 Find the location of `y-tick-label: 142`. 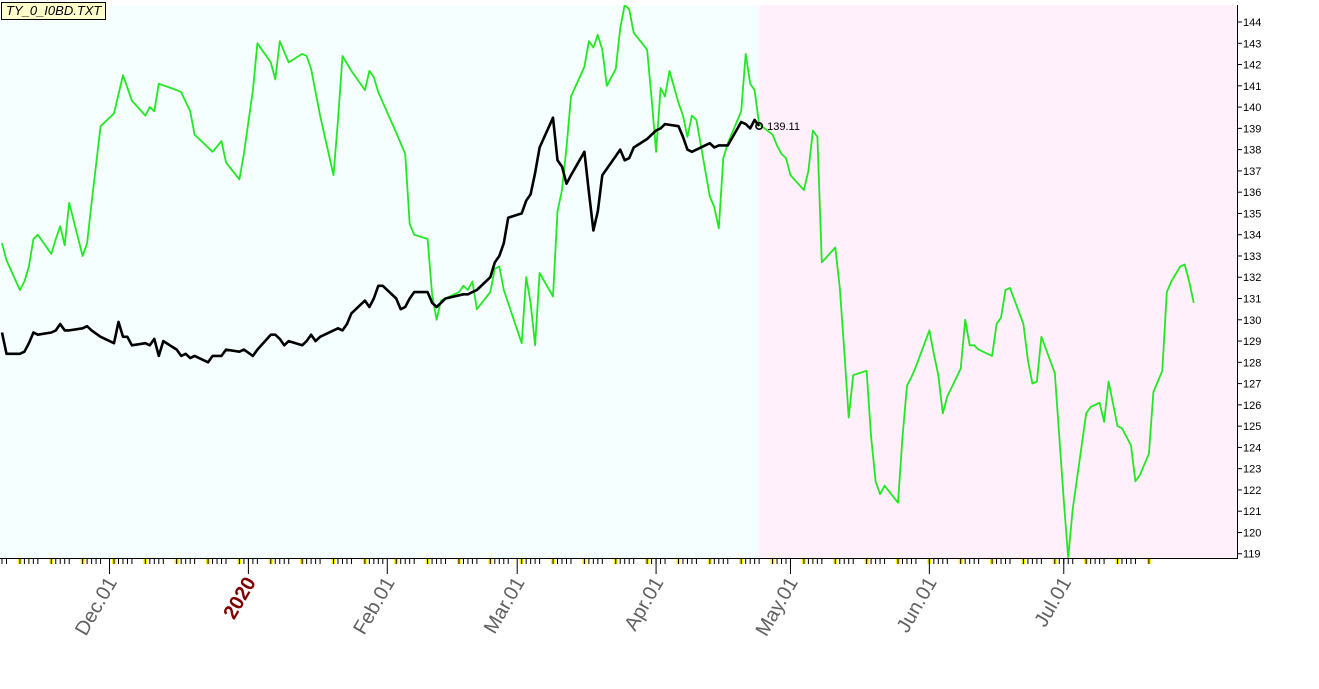

y-tick-label: 142 is located at coordinates (1252, 66).